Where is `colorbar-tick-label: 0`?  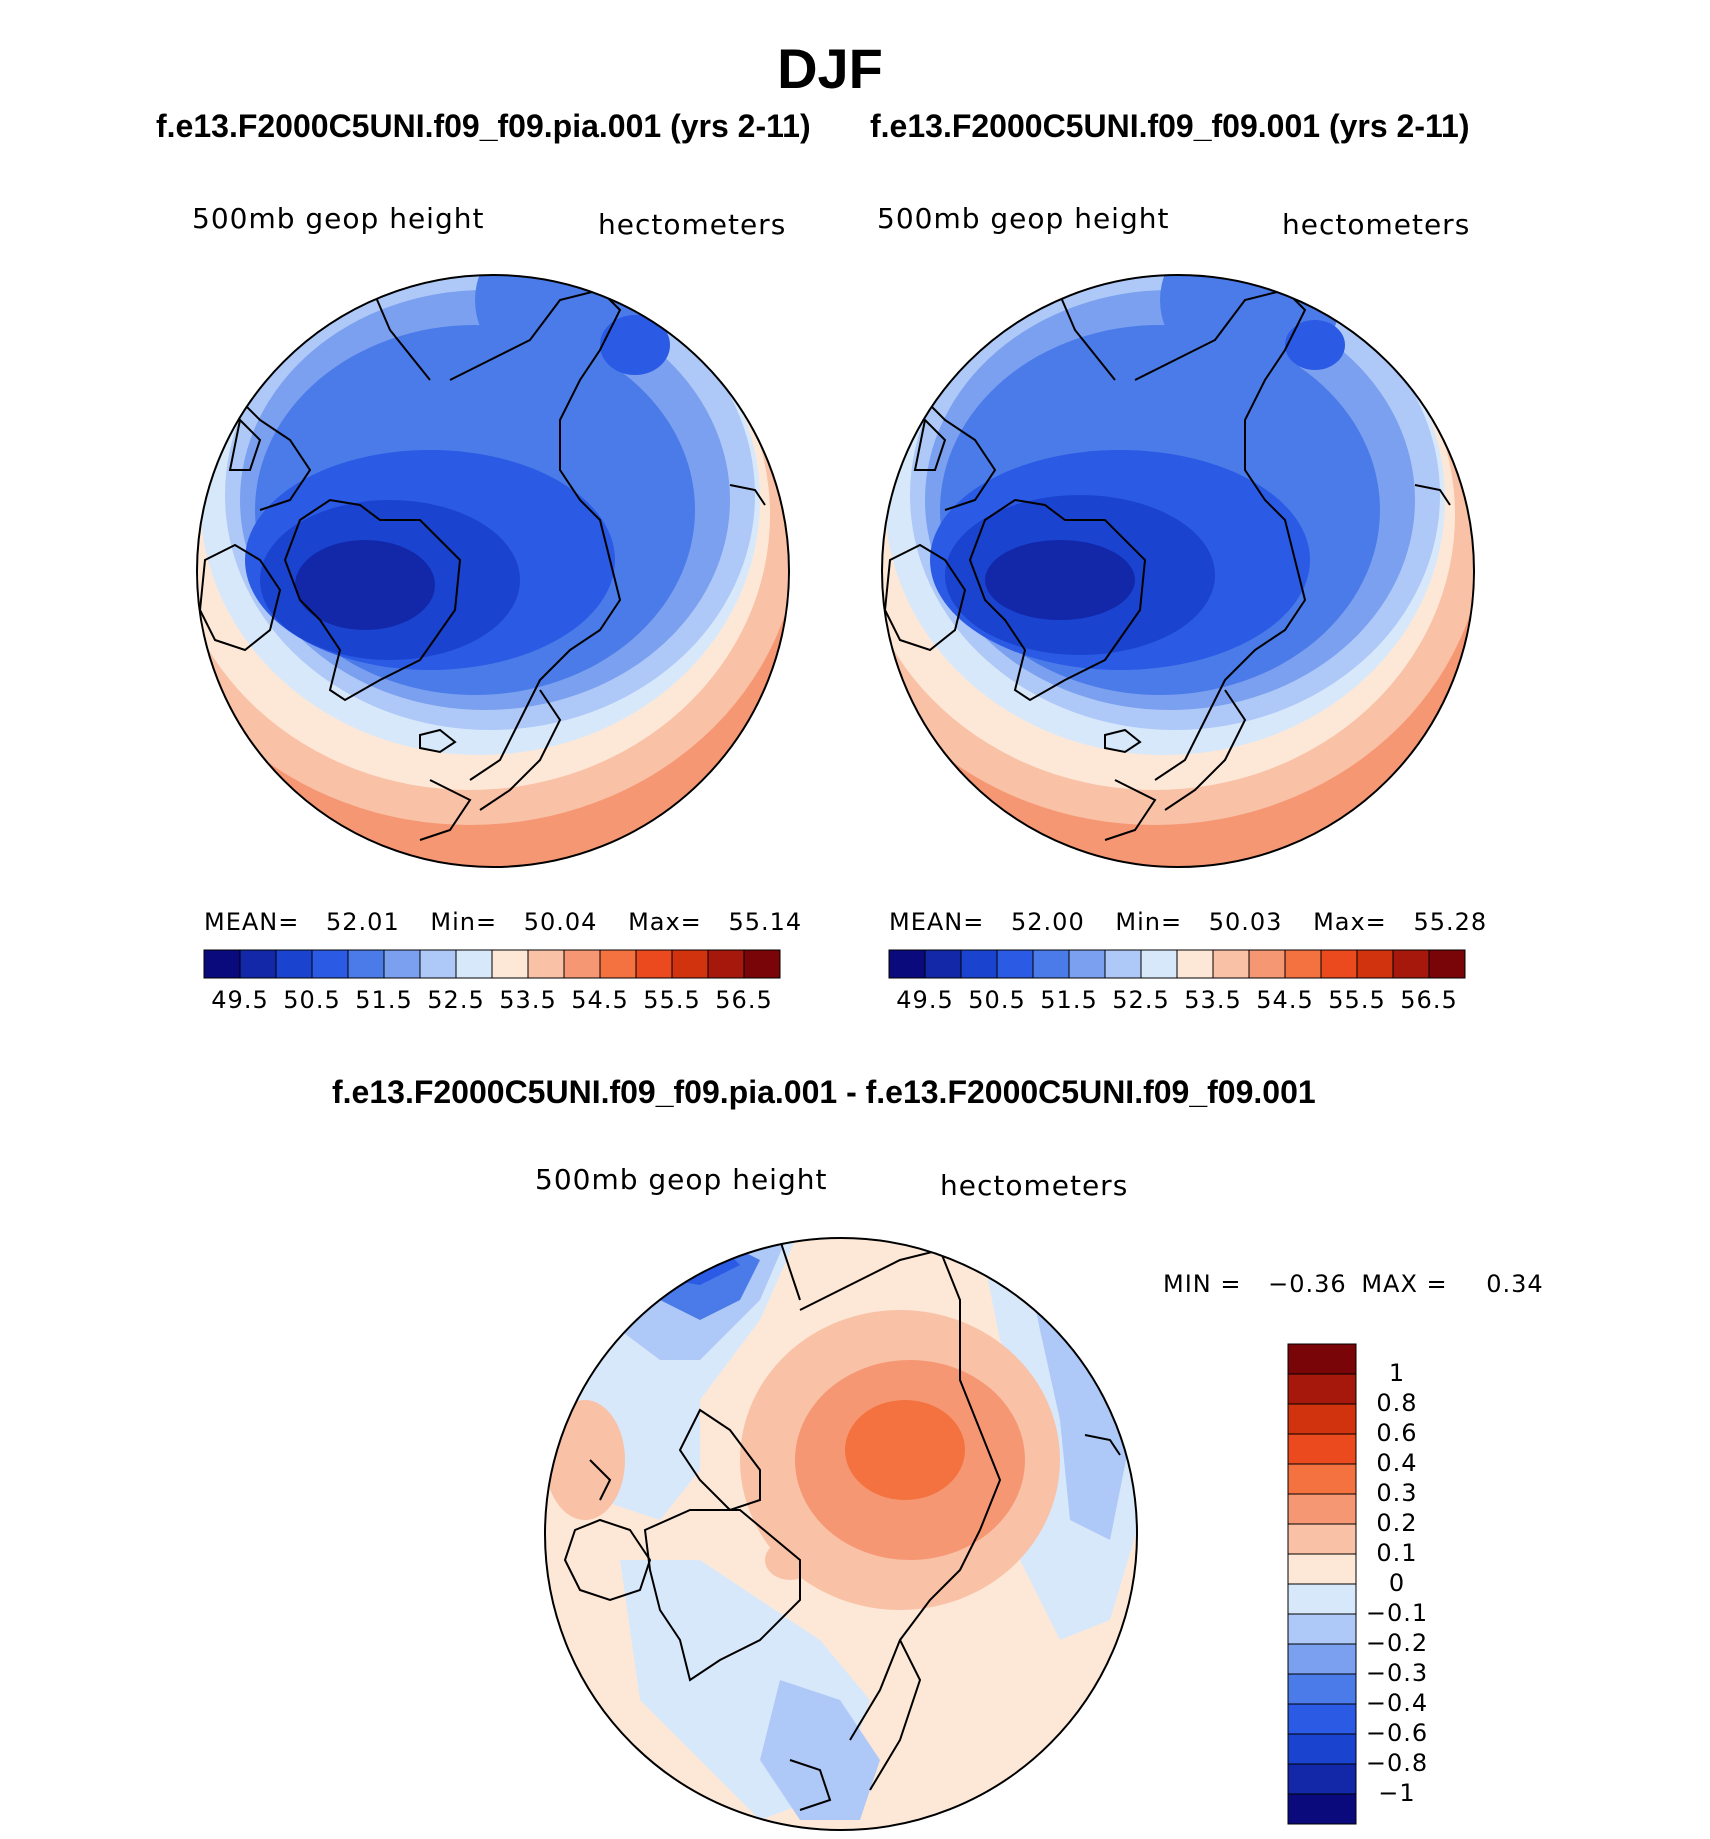
colorbar-tick-label: 0 is located at coordinates (1397, 1583).